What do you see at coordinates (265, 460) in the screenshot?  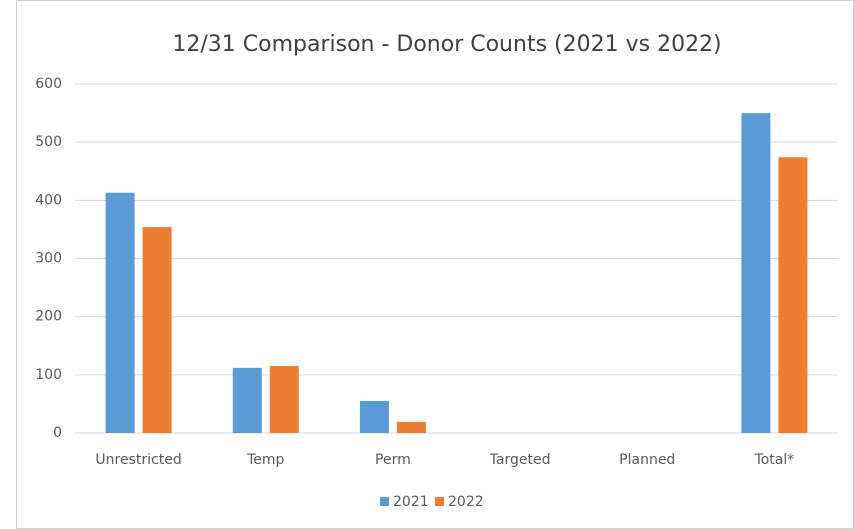 I see `x-tick-label: Temp` at bounding box center [265, 460].